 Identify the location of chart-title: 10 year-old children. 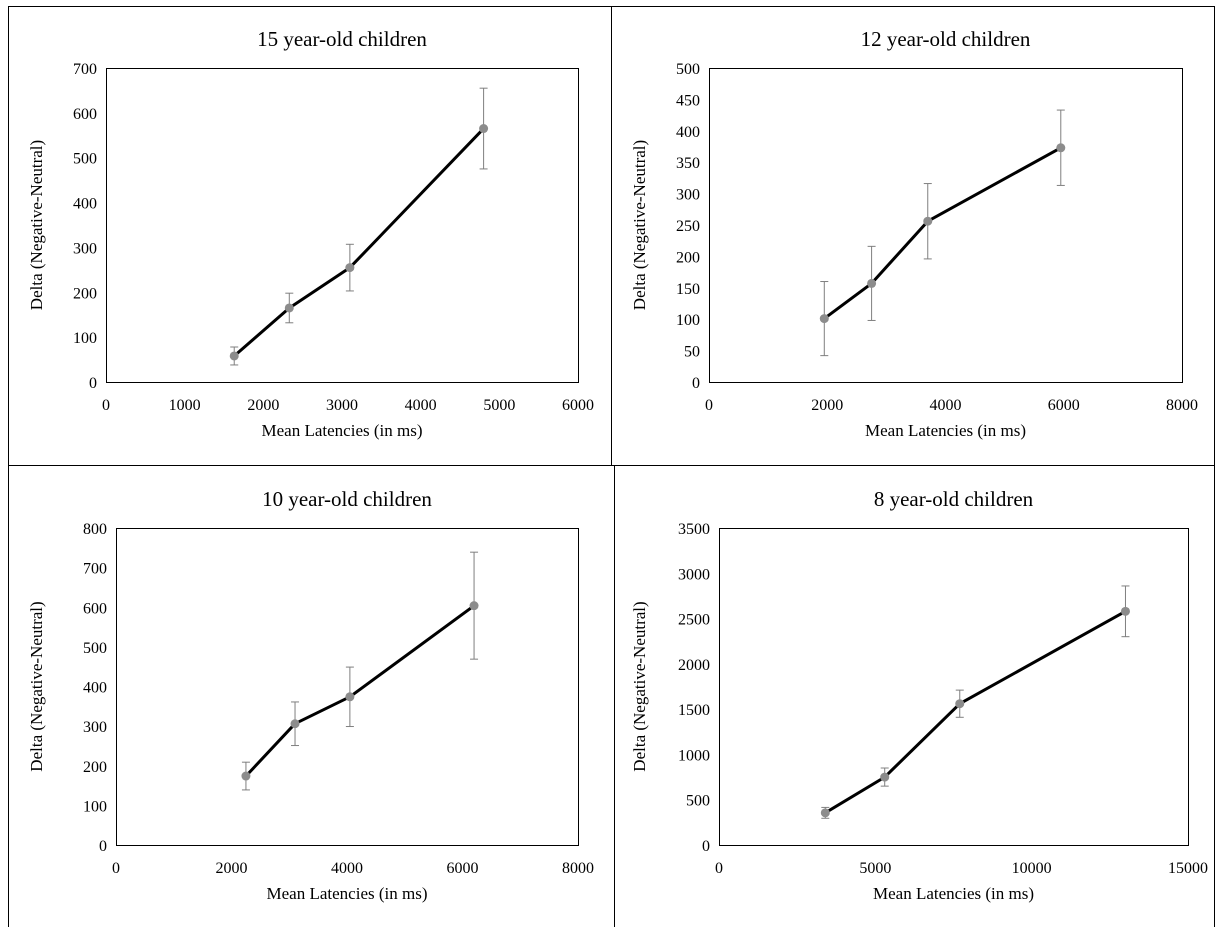
(347, 499).